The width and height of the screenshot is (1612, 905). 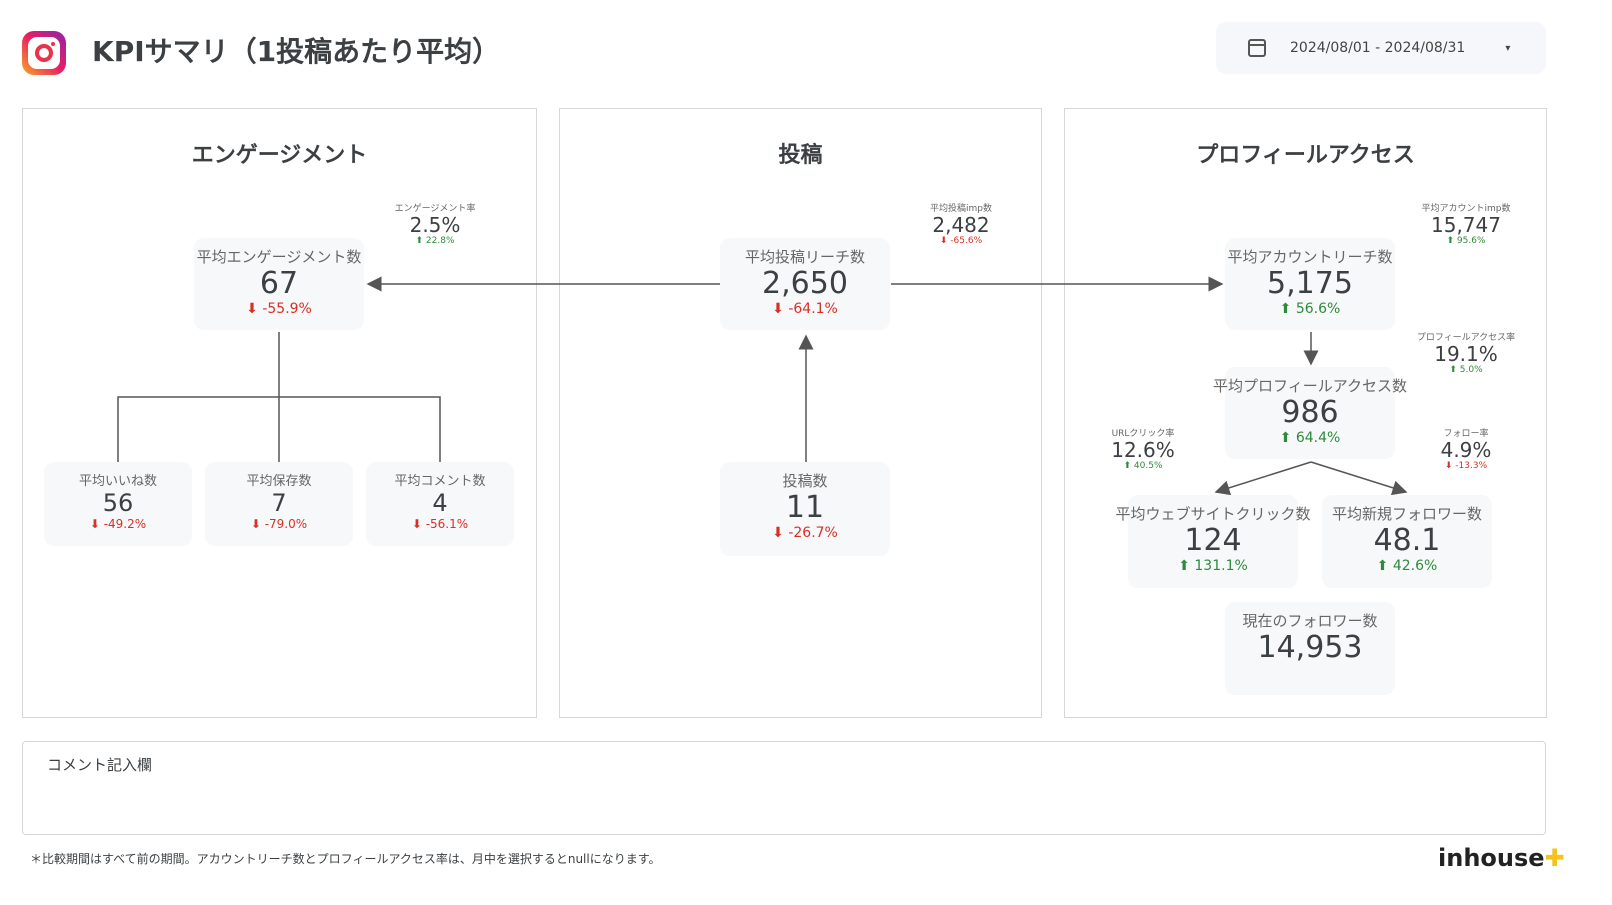 I want to click on card-change: ⬇ -26.7%, so click(x=805, y=533).